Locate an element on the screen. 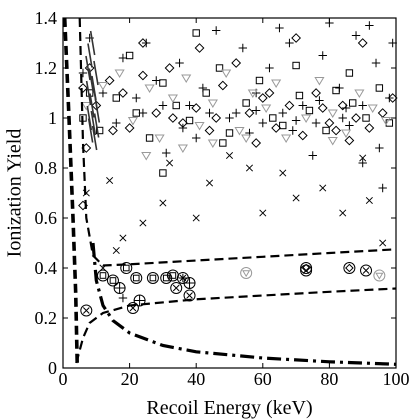  spike-series is located at coordinates (93, 90).